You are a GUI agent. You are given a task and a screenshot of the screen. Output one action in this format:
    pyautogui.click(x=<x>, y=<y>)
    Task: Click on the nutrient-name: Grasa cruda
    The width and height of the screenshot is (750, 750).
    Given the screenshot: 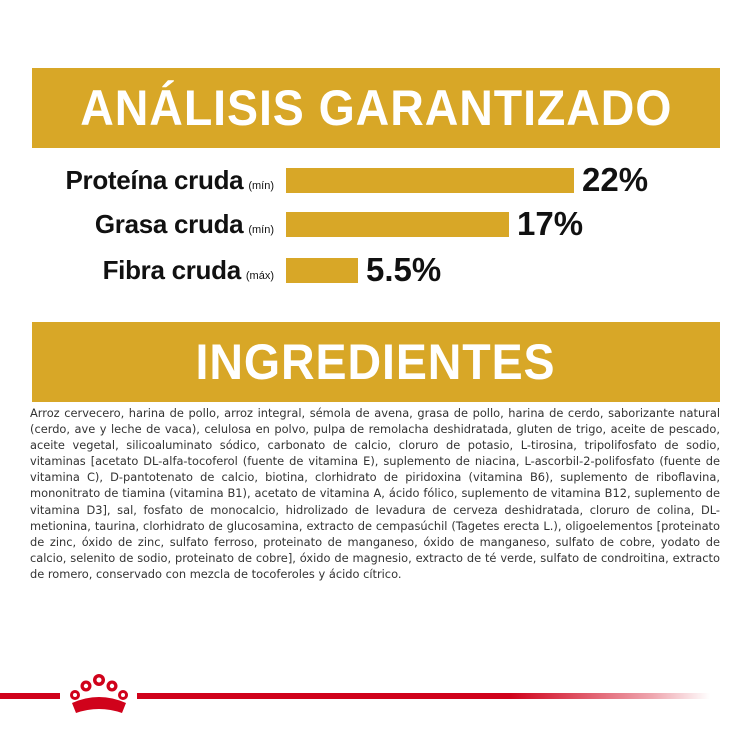 What is the action you would take?
    pyautogui.click(x=169, y=224)
    